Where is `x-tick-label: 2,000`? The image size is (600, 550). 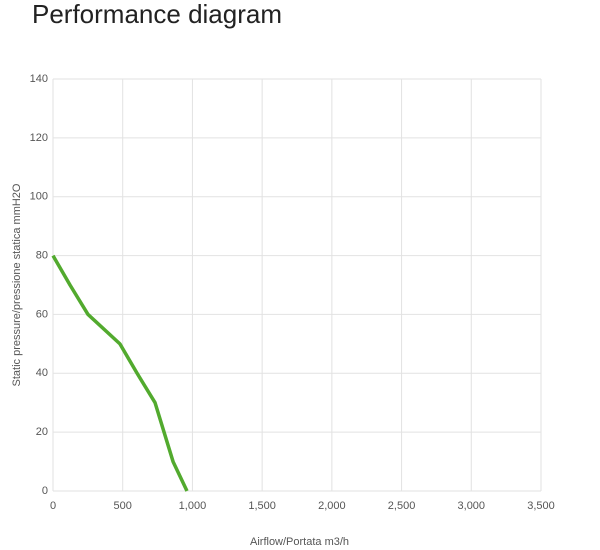
x-tick-label: 2,000 is located at coordinates (332, 506).